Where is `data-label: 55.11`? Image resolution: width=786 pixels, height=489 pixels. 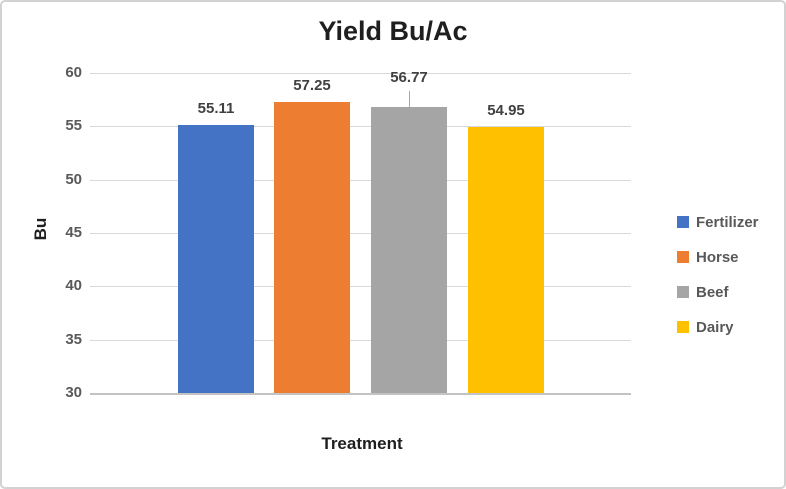 data-label: 55.11 is located at coordinates (216, 109).